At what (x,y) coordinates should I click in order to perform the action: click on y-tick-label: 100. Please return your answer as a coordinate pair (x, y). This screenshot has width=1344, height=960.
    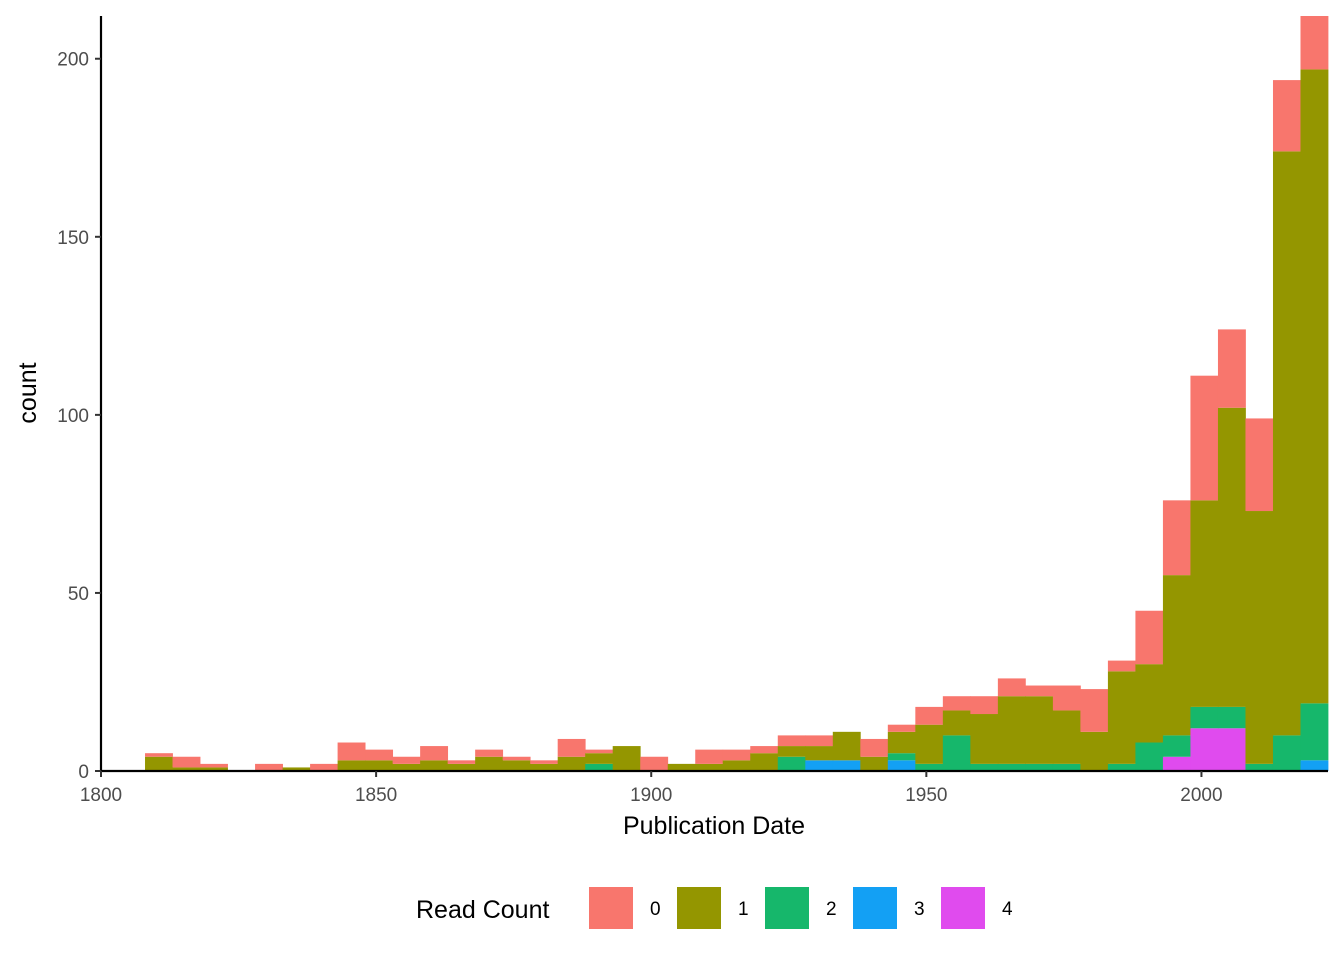
    Looking at the image, I should click on (73, 416).